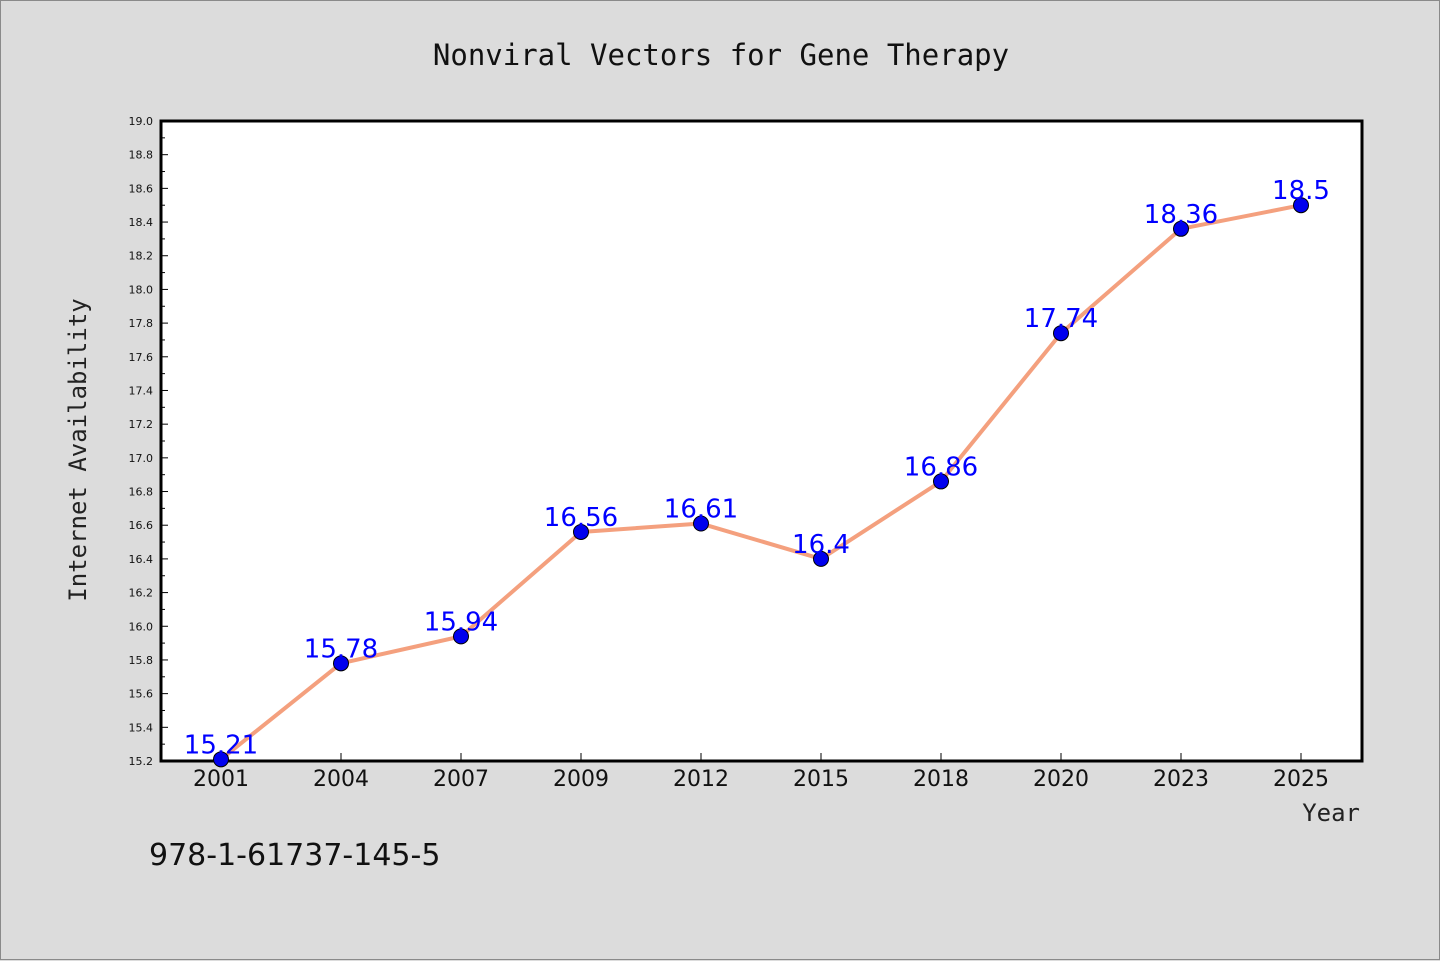 The image size is (1440, 961). I want to click on x-axis: 2001 2004 2007 2009 2012 2015 2018 2020 2023 2025, so click(761, 772).